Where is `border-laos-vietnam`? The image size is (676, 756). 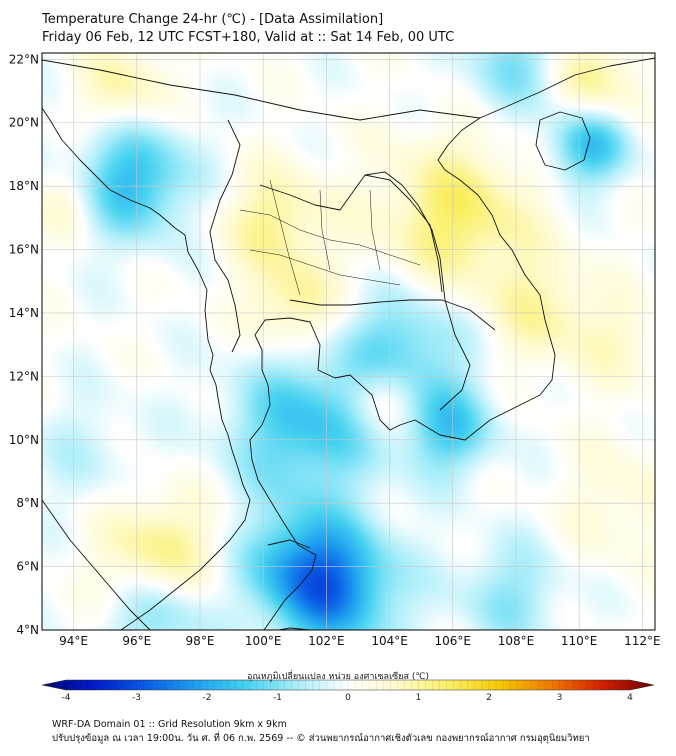
border-laos-vietnam is located at coordinates (405, 236).